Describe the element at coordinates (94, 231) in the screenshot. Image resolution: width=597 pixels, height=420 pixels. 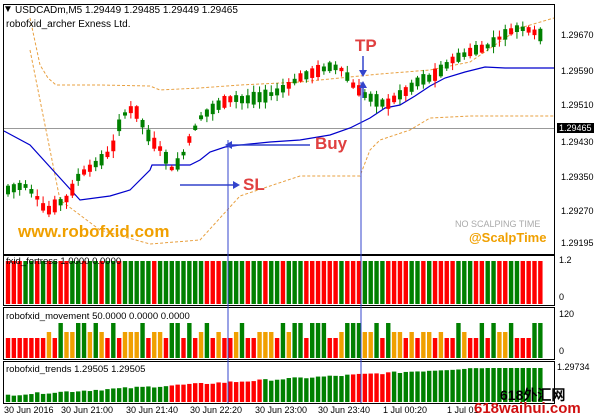
I see `robofxid-watermark: www.robofxid.com` at that location.